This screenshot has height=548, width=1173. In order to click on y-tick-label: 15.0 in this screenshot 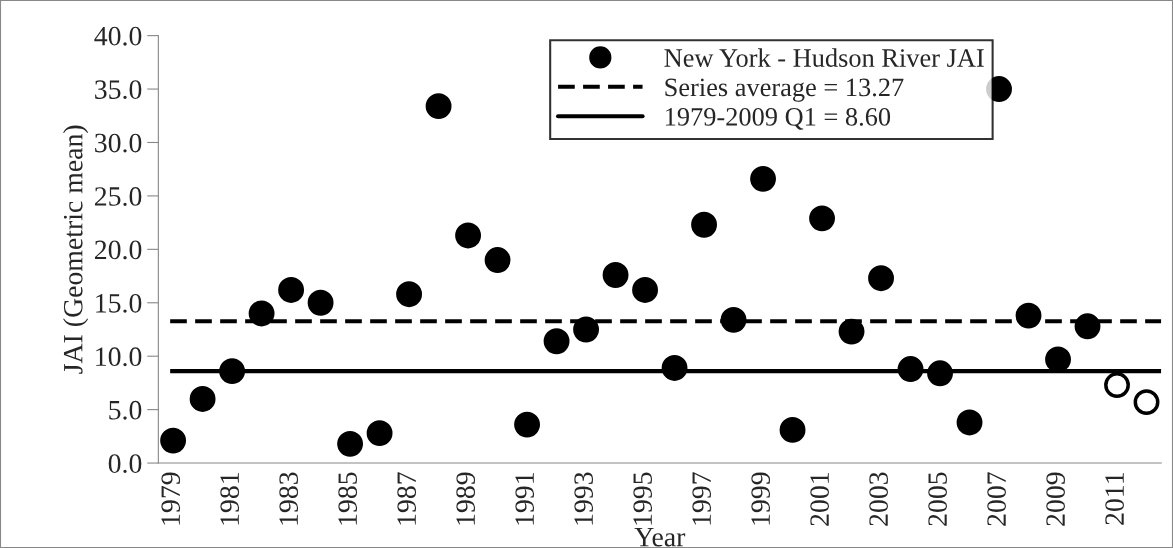, I will do `click(119, 303)`.